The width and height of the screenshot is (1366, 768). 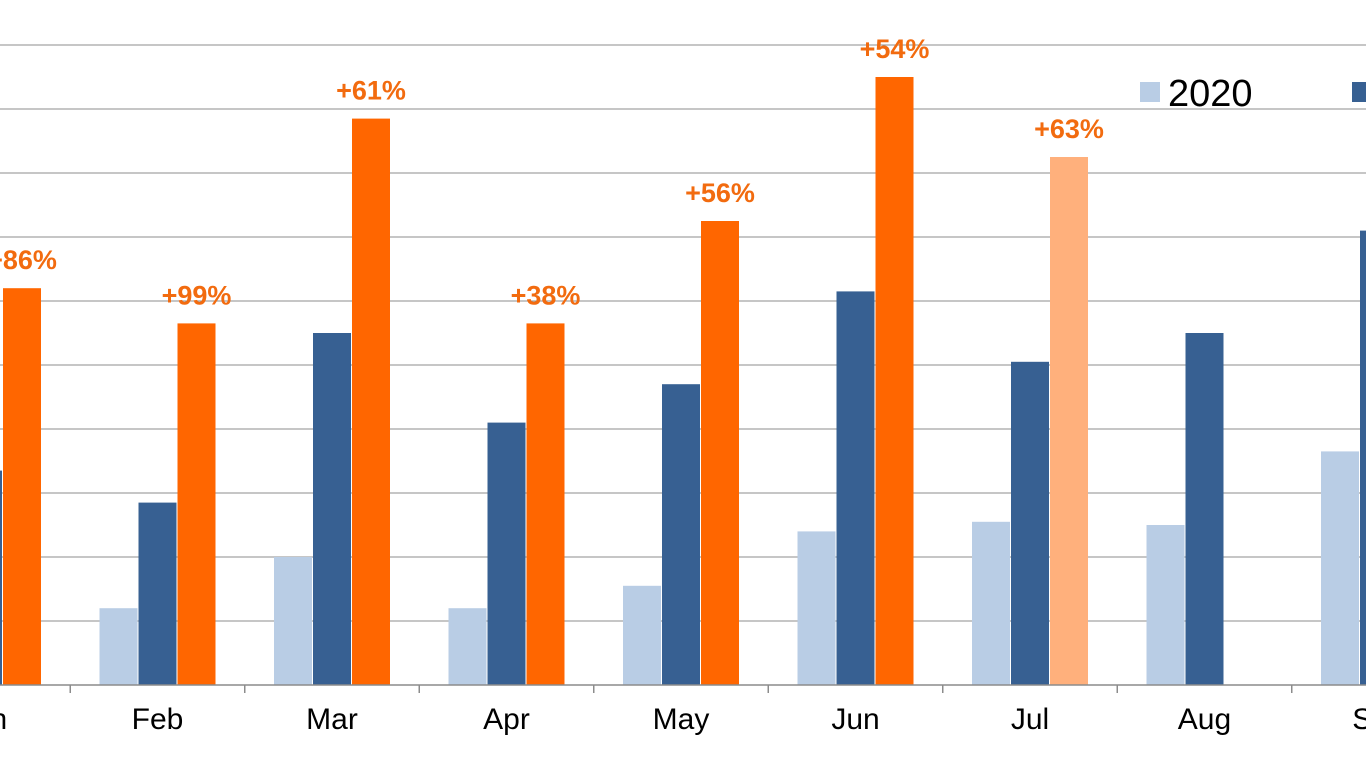 I want to click on x-tick-label-jan: Jan, so click(x=3, y=719).